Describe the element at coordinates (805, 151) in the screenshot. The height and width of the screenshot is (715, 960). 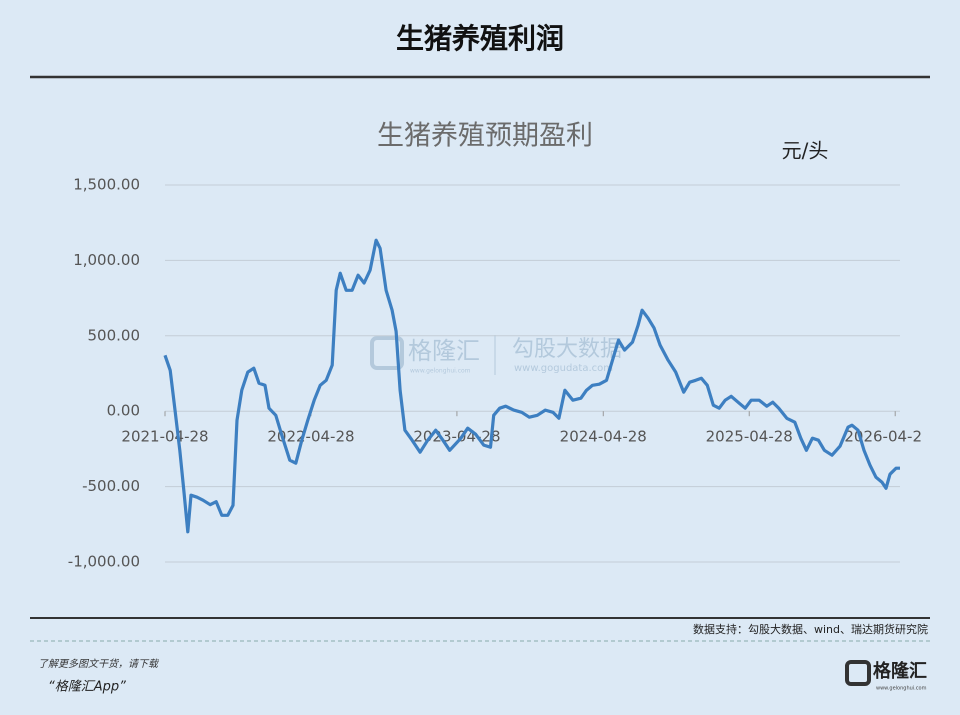
I see `unit-label: 元/头` at that location.